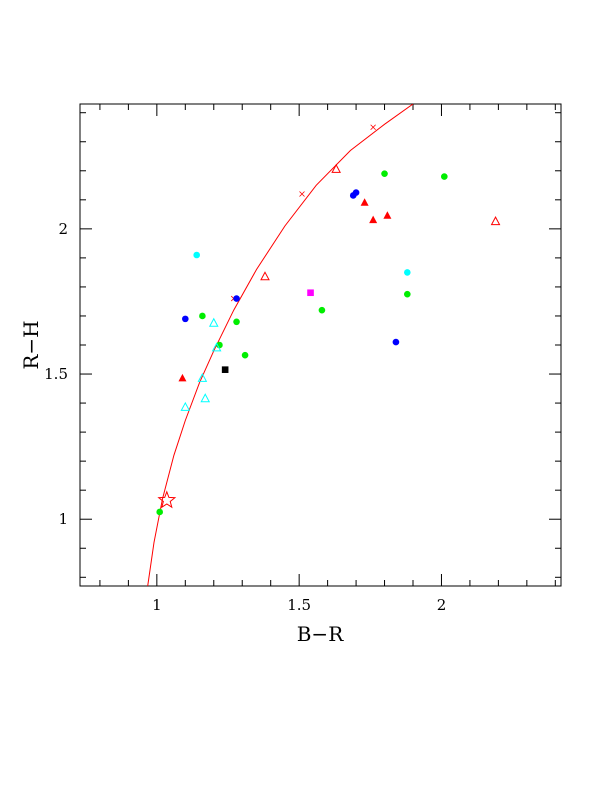 This screenshot has width=612, height=792. Describe the element at coordinates (31, 344) in the screenshot. I see `y-axis-title: R−H` at that location.